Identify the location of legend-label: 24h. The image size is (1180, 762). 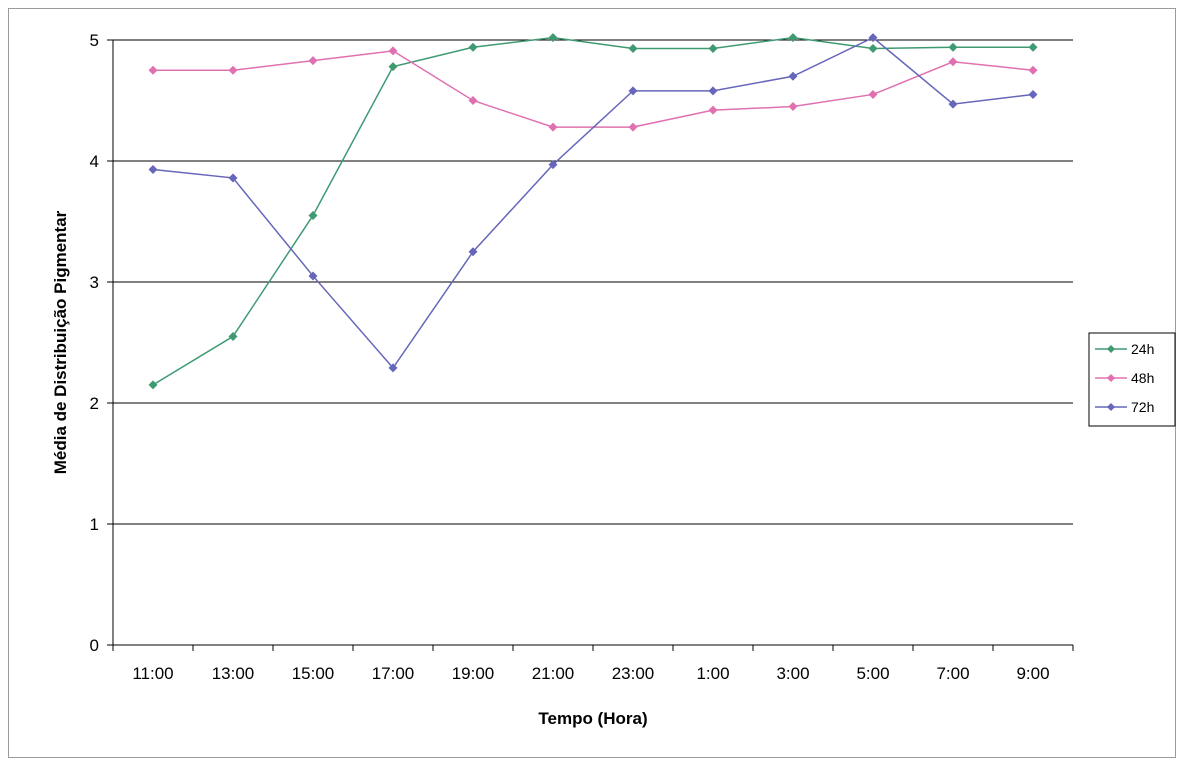
(1142, 349).